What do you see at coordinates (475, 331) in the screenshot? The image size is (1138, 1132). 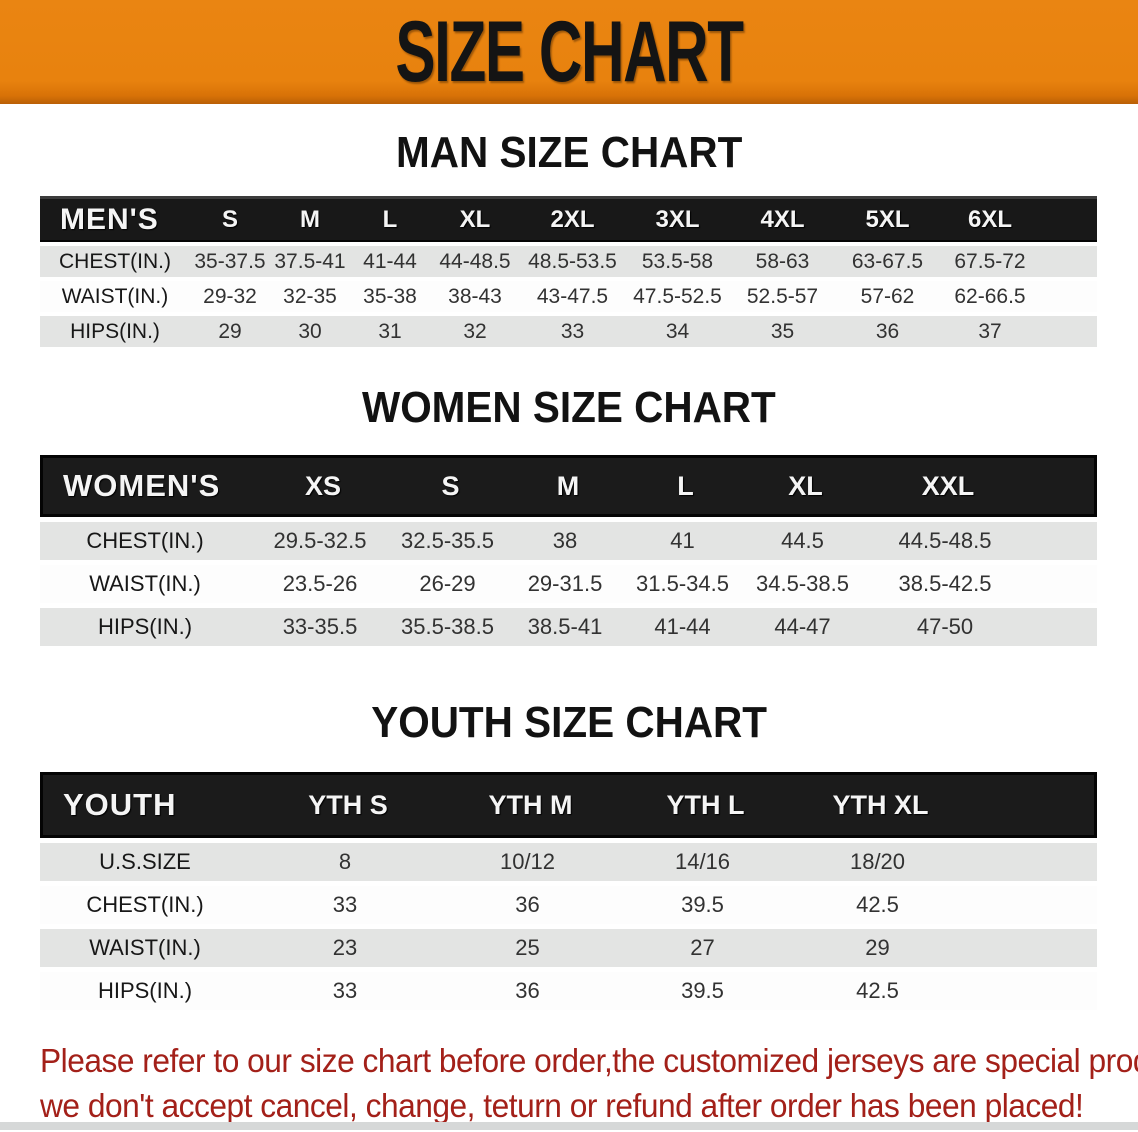 I see `size-value-cell: 32` at bounding box center [475, 331].